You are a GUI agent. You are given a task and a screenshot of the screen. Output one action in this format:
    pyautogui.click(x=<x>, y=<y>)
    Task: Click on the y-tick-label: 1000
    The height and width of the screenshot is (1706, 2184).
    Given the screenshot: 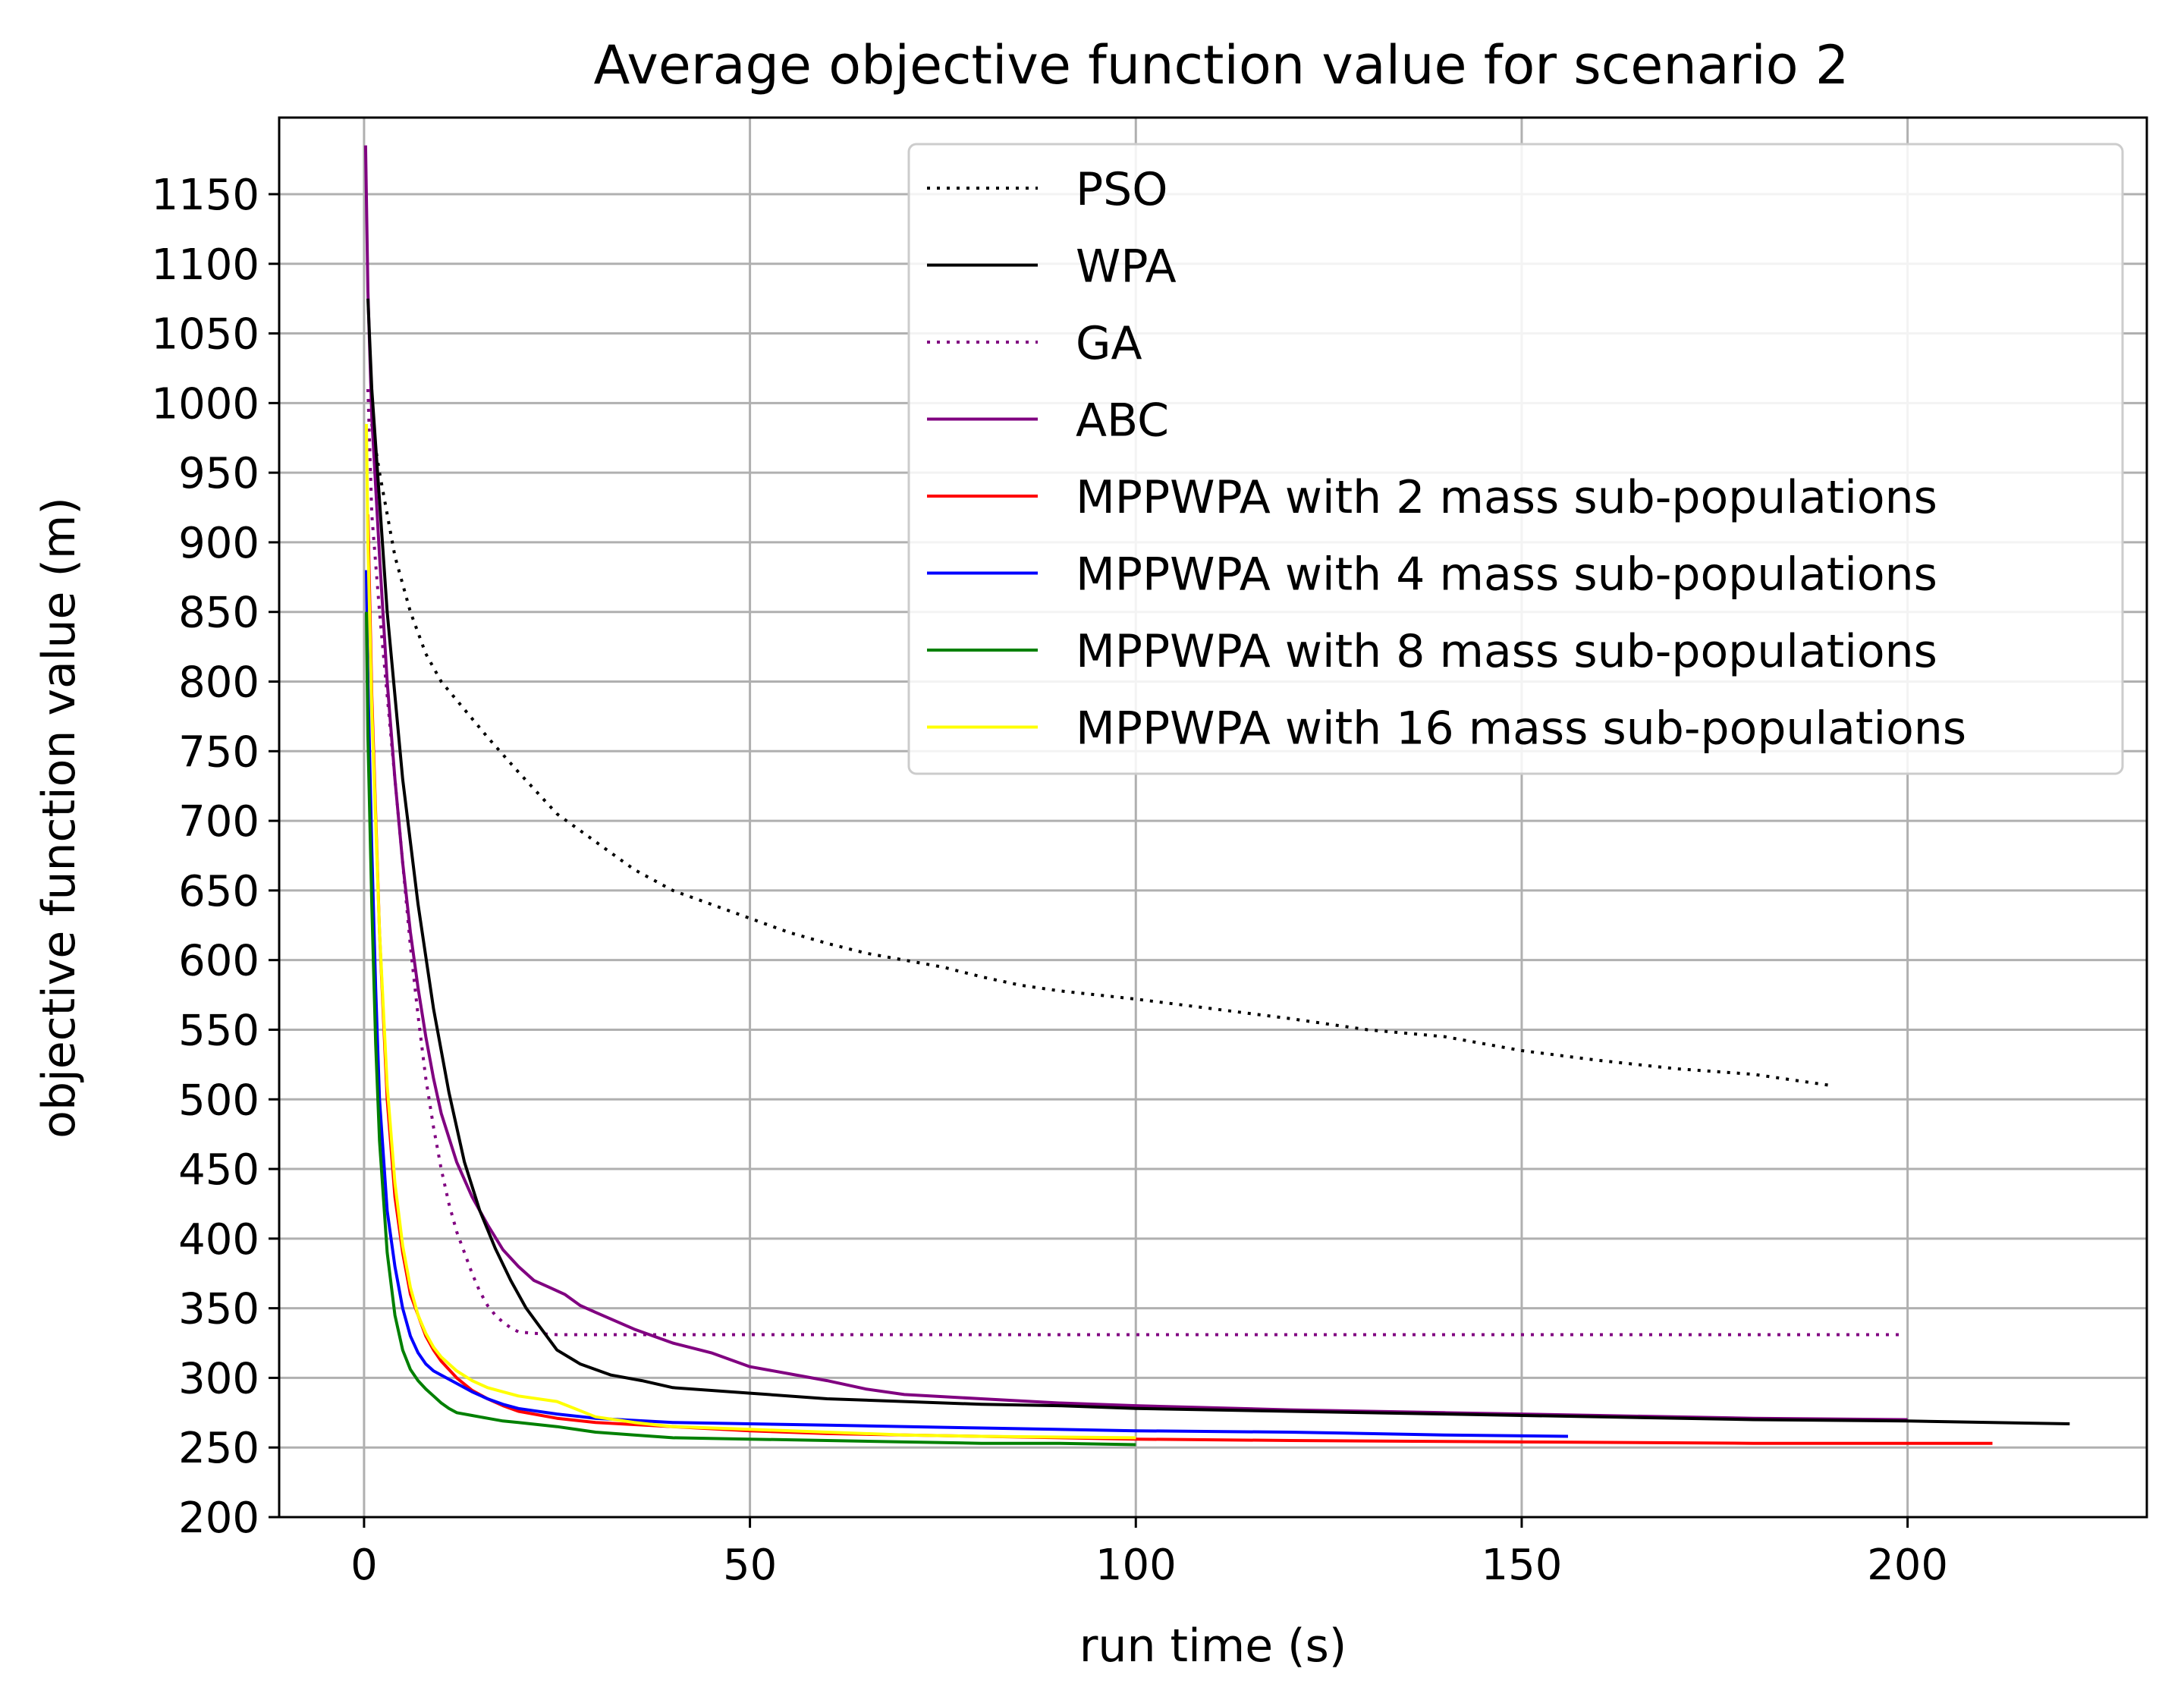 What is the action you would take?
    pyautogui.click(x=205, y=404)
    